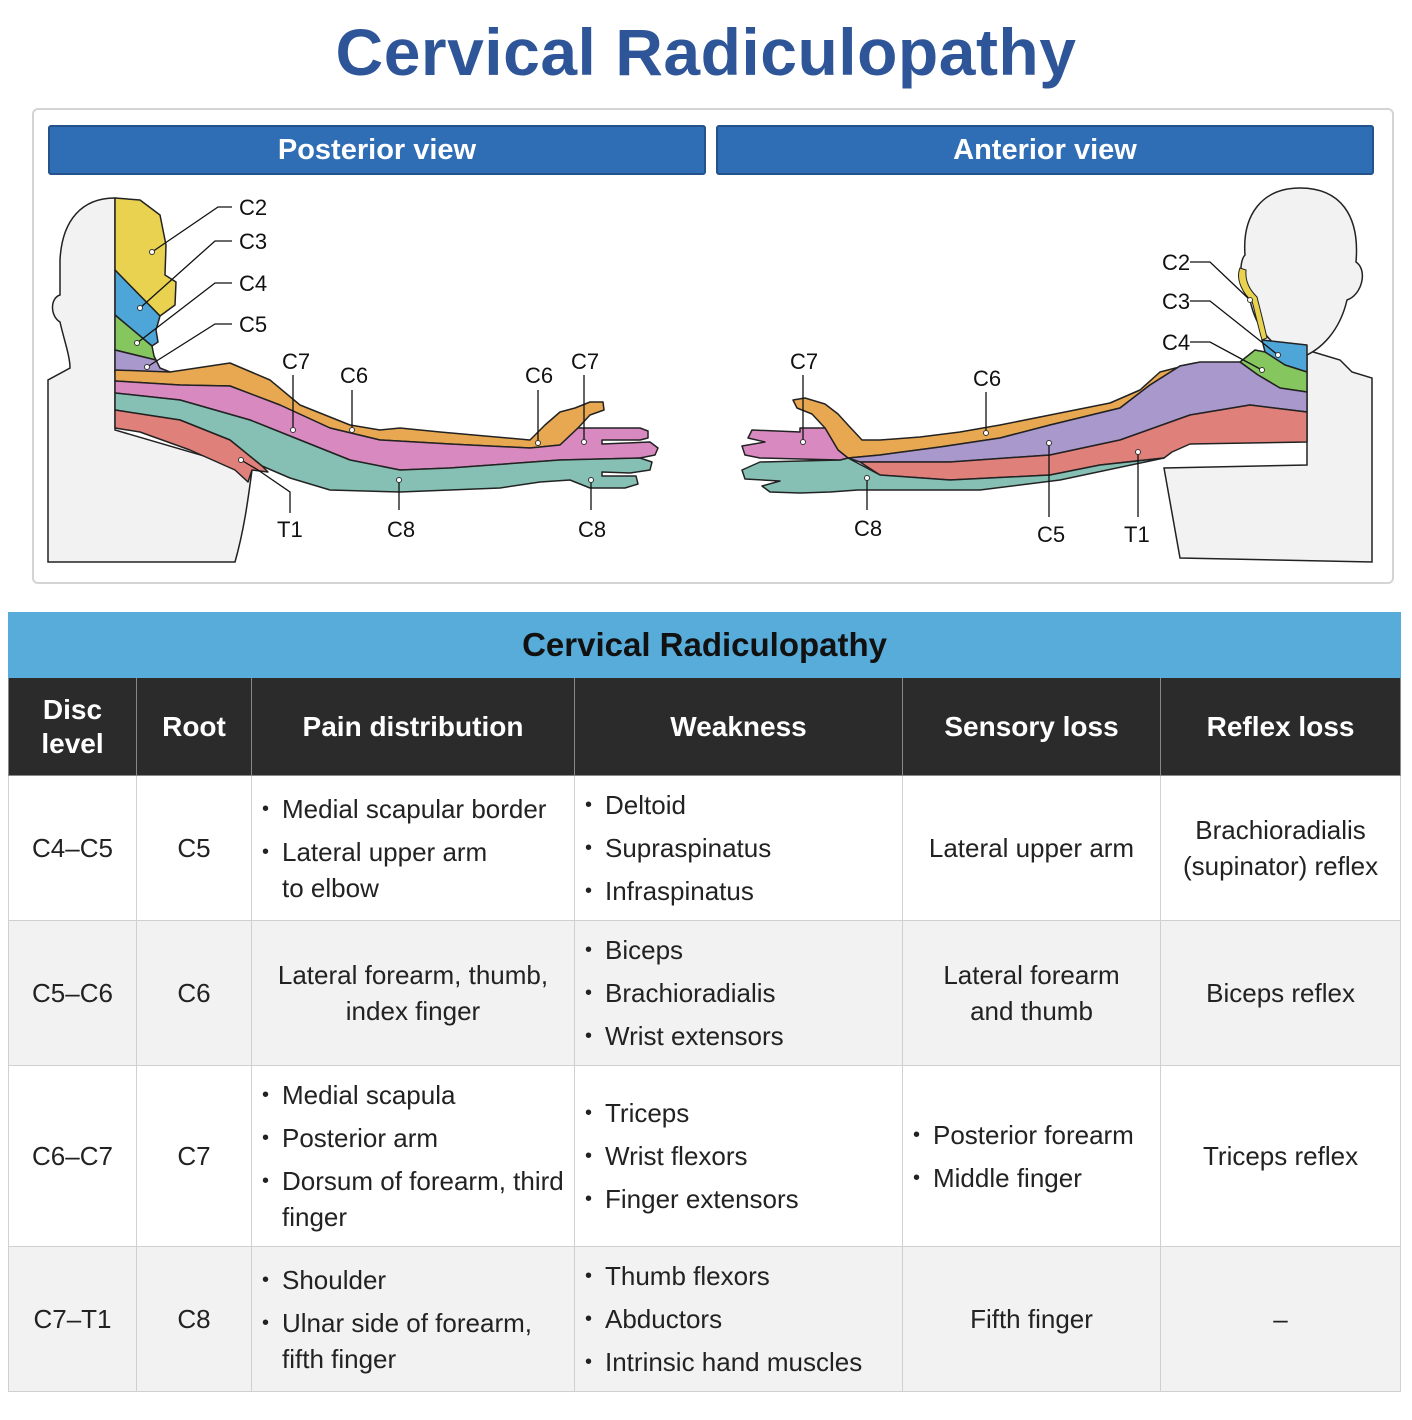 The height and width of the screenshot is (1420, 1412). I want to click on anterior-label-c3: C3, so click(1176, 301).